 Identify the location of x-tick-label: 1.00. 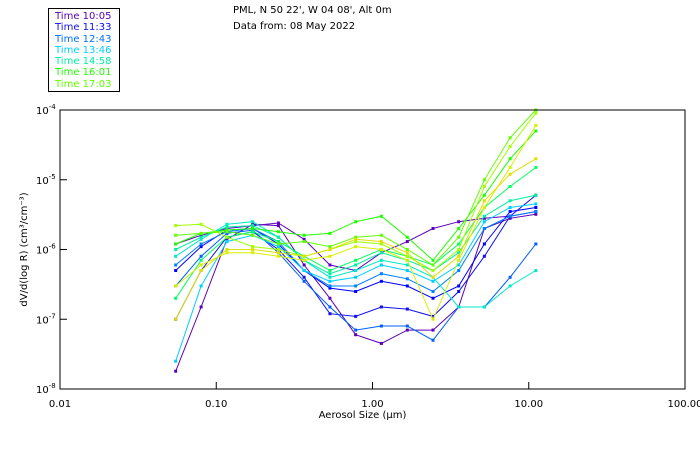
(372, 404).